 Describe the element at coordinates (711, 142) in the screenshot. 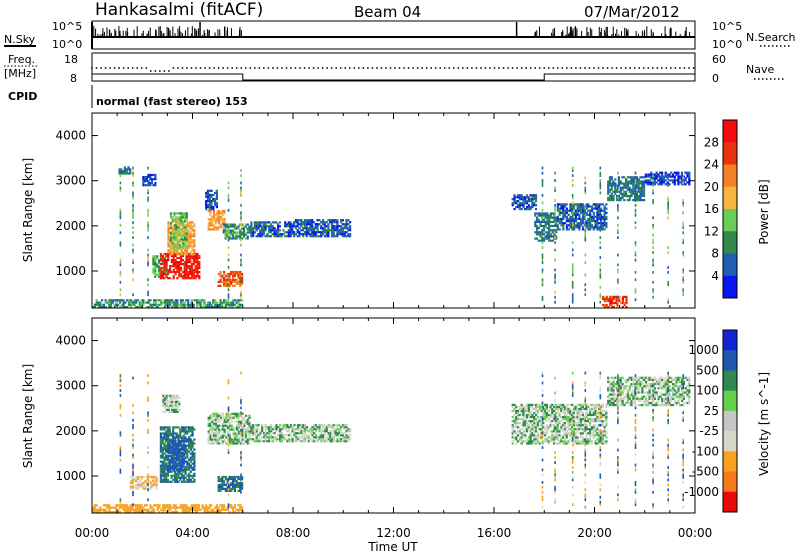

I see `colorbar-tick-label: 28` at that location.